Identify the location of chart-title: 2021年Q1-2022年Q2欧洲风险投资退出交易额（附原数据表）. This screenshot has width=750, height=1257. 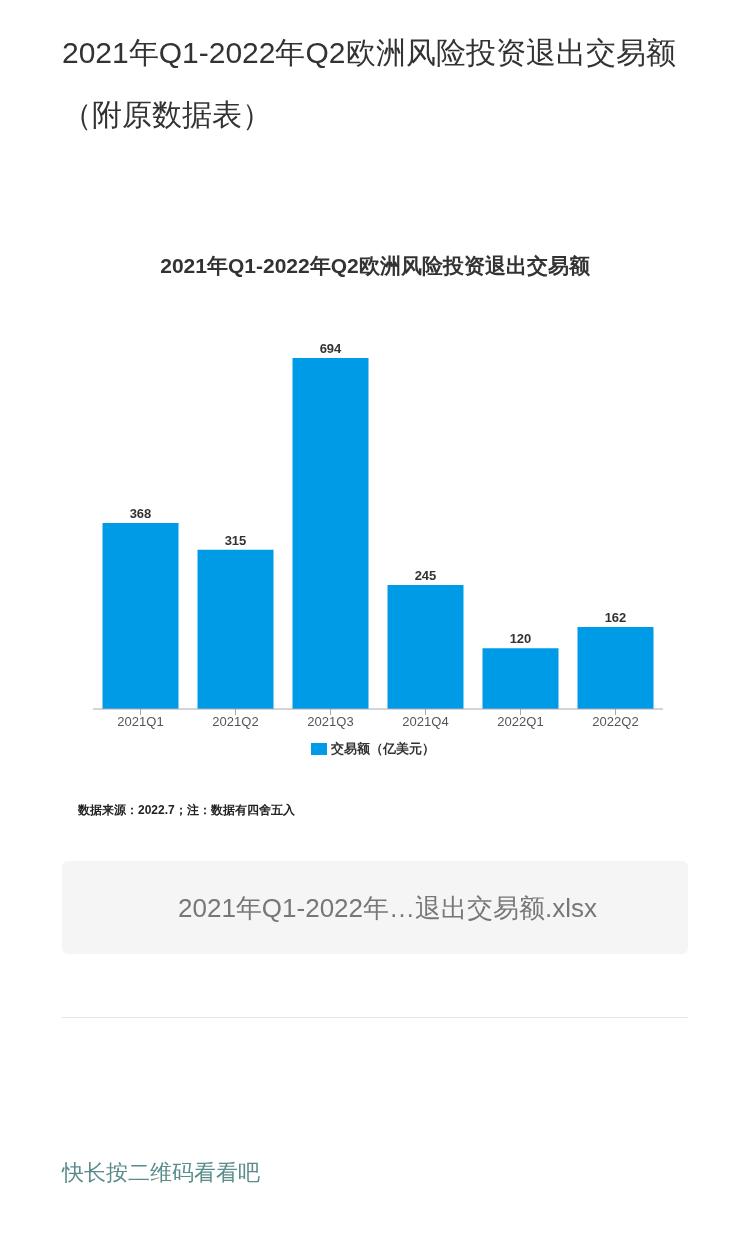
(369, 84).